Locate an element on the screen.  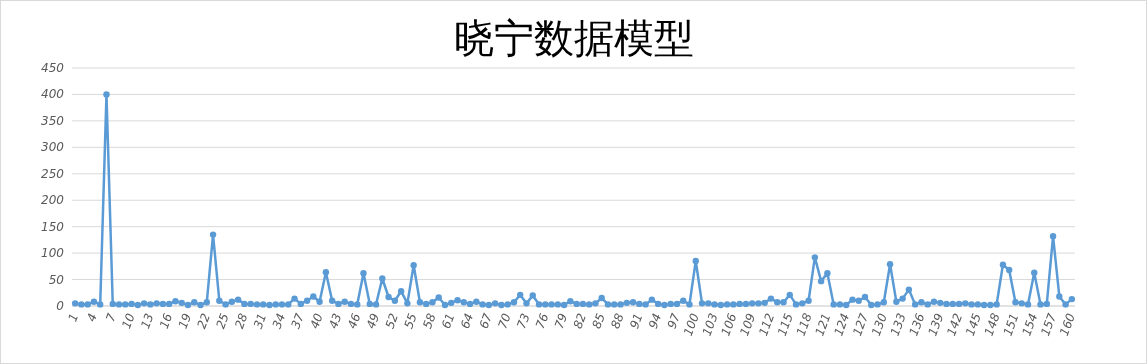
x-tick-label: 139 is located at coordinates (936, 324).